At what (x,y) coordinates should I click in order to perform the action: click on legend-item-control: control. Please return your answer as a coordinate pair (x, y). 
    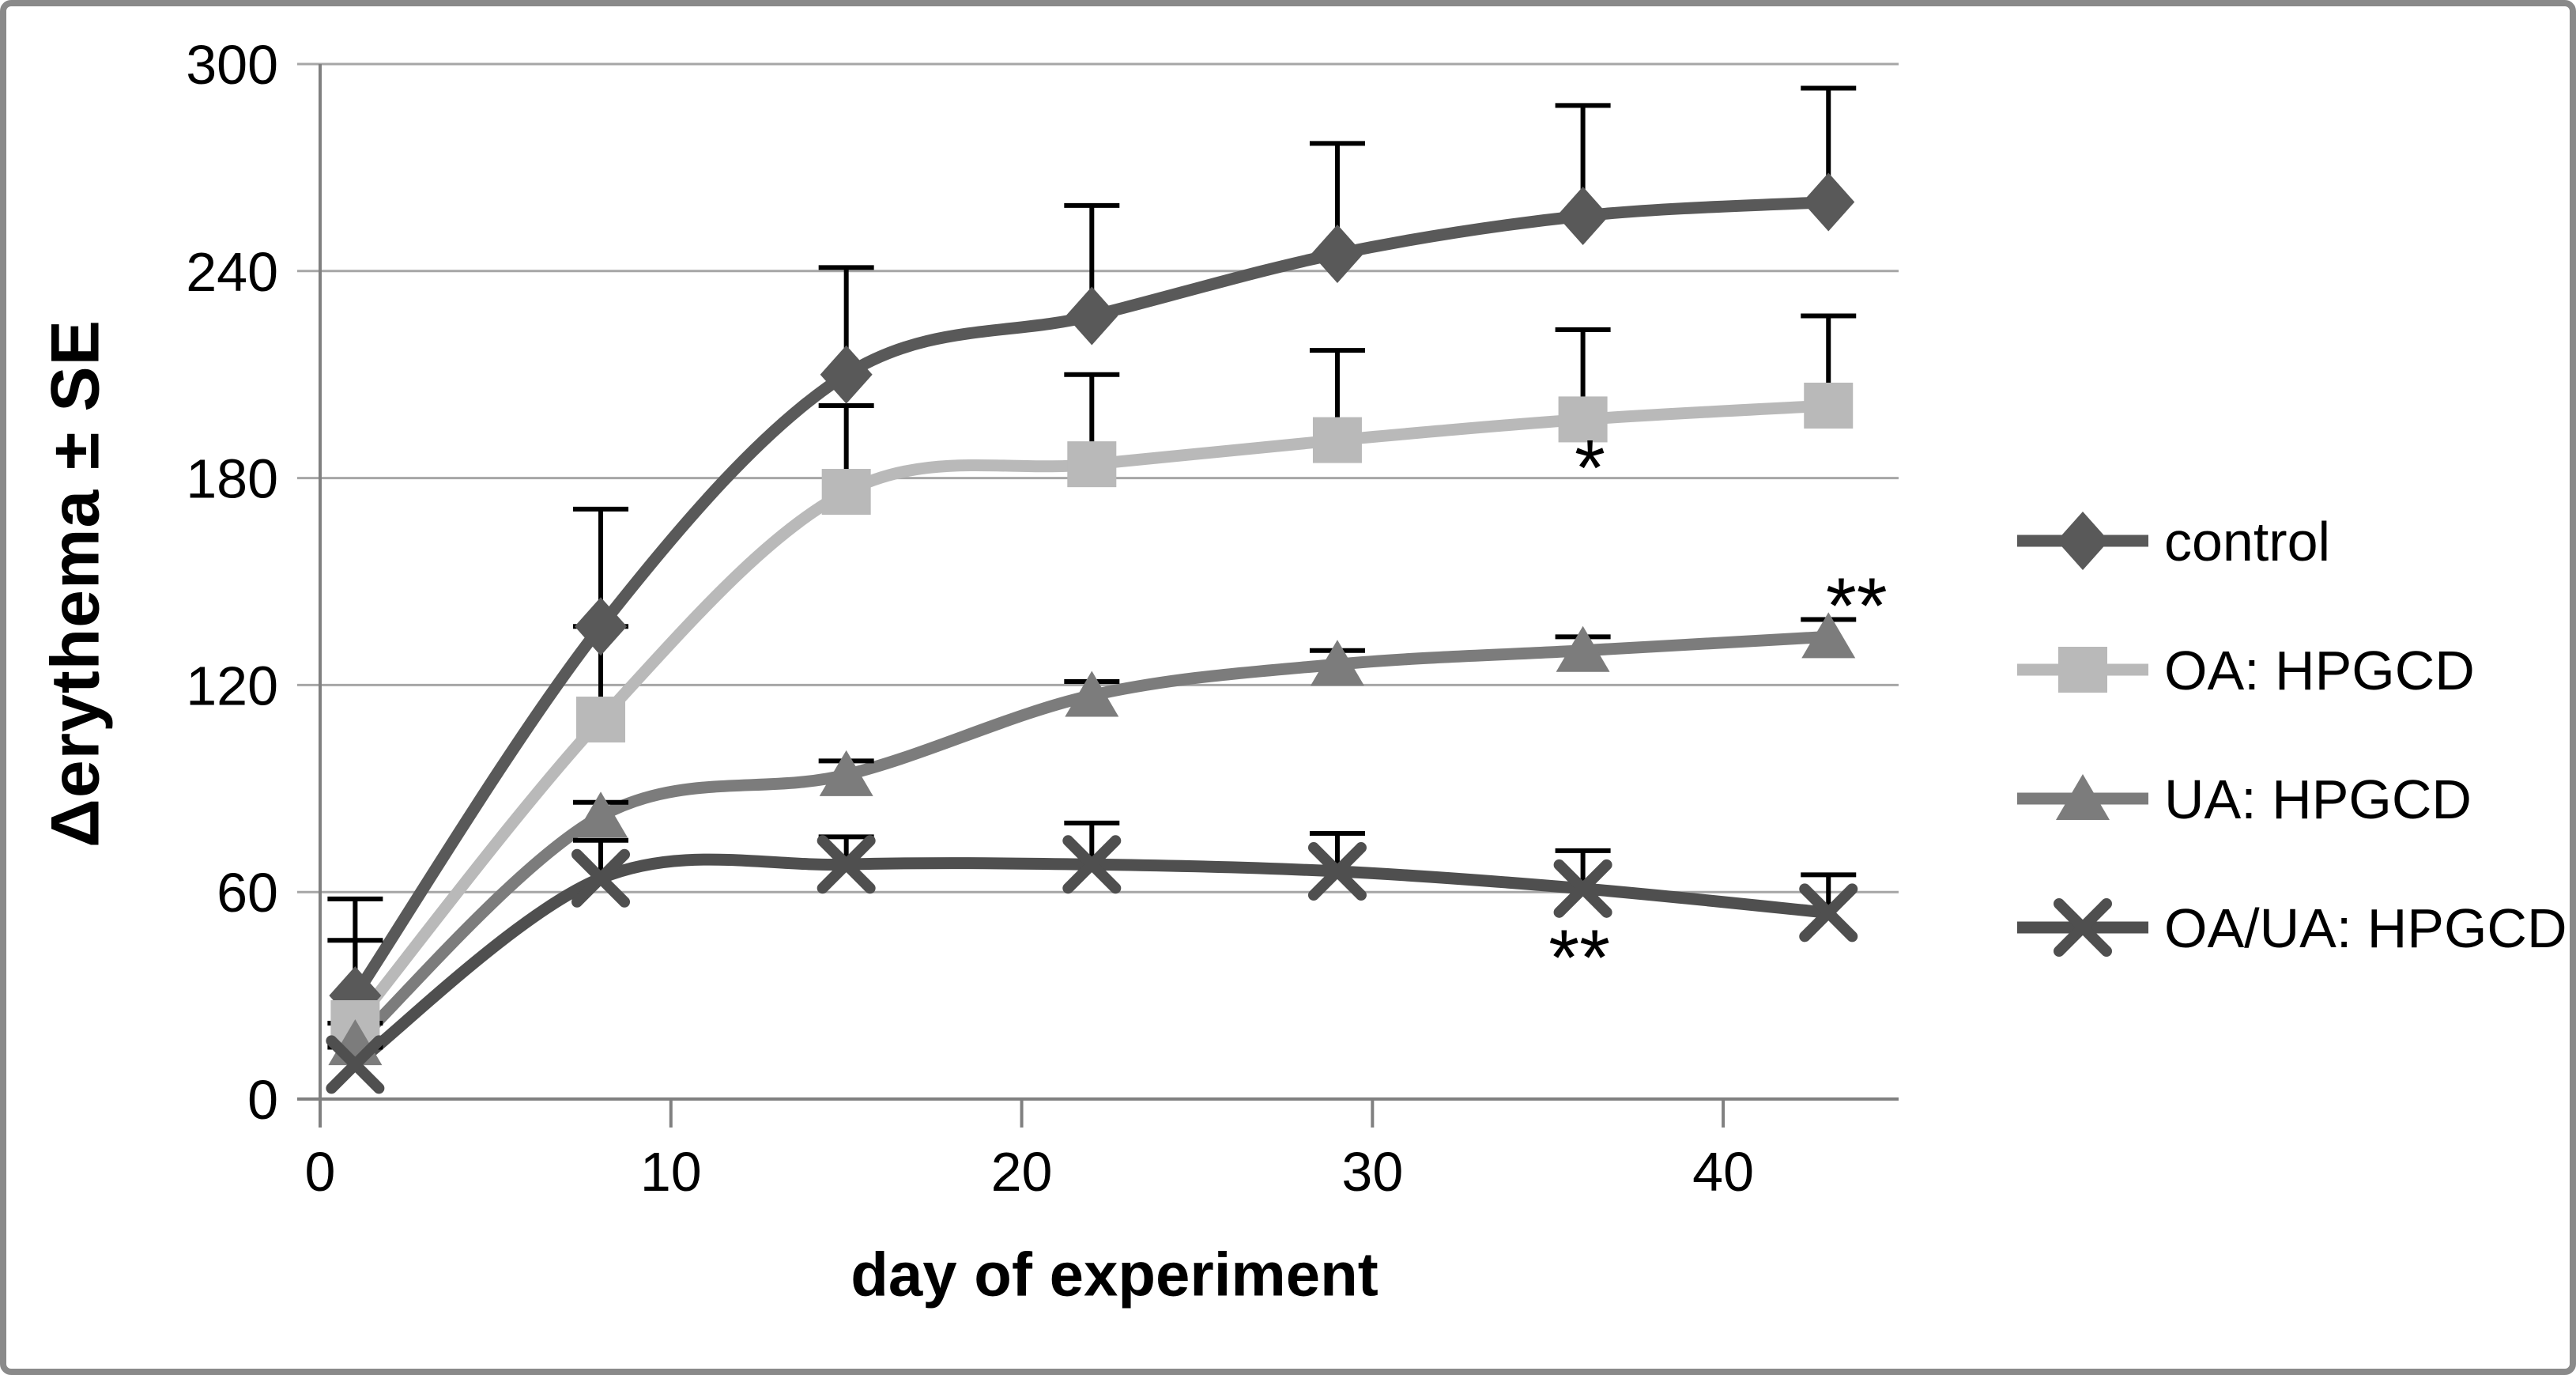
    Looking at the image, I should click on (2173, 541).